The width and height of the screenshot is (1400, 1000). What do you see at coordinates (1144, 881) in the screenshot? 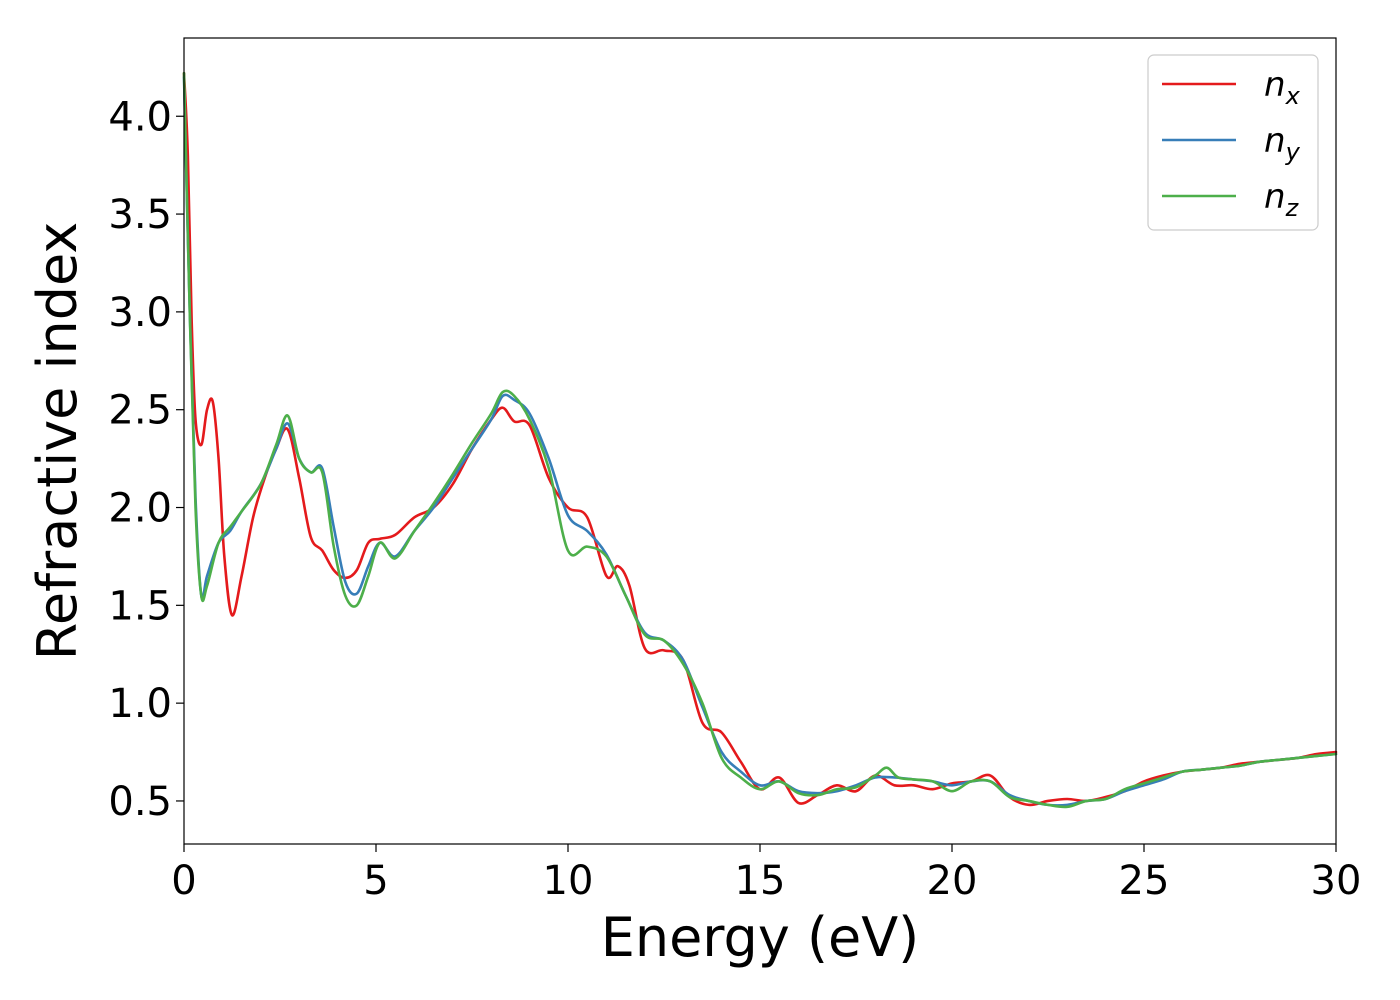
I see `x-tick-label: 25` at bounding box center [1144, 881].